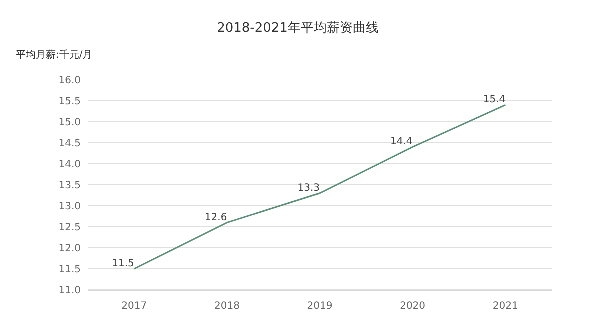  I want to click on x-tick-label: 2017, so click(135, 306).